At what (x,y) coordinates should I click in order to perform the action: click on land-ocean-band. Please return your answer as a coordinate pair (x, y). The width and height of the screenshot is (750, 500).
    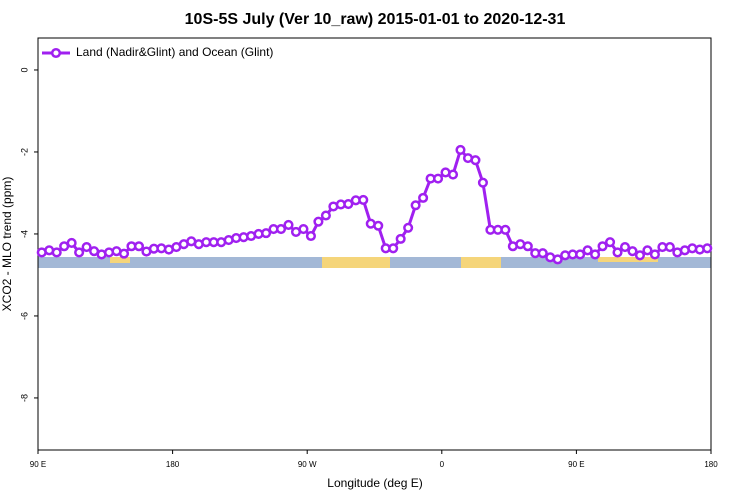
    Looking at the image, I should click on (374, 262).